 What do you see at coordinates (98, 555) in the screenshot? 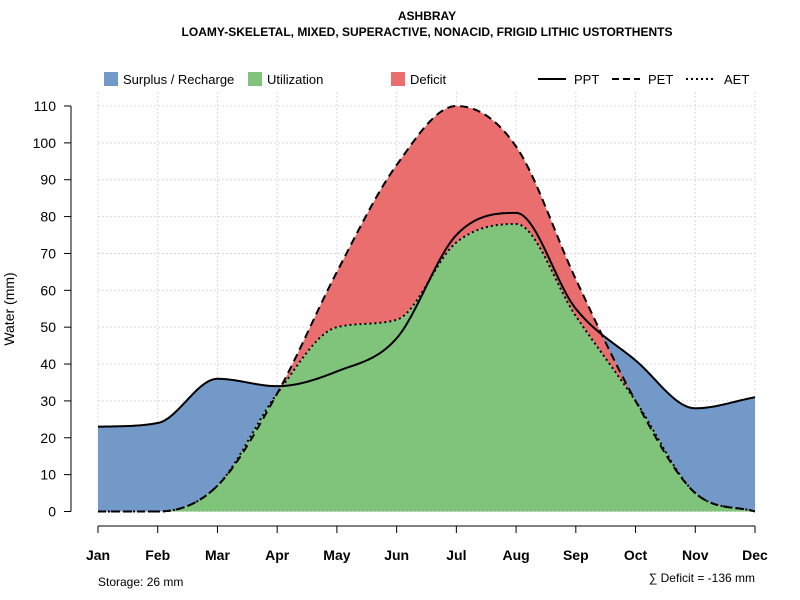
I see `x-tick-label-jan: Jan` at bounding box center [98, 555].